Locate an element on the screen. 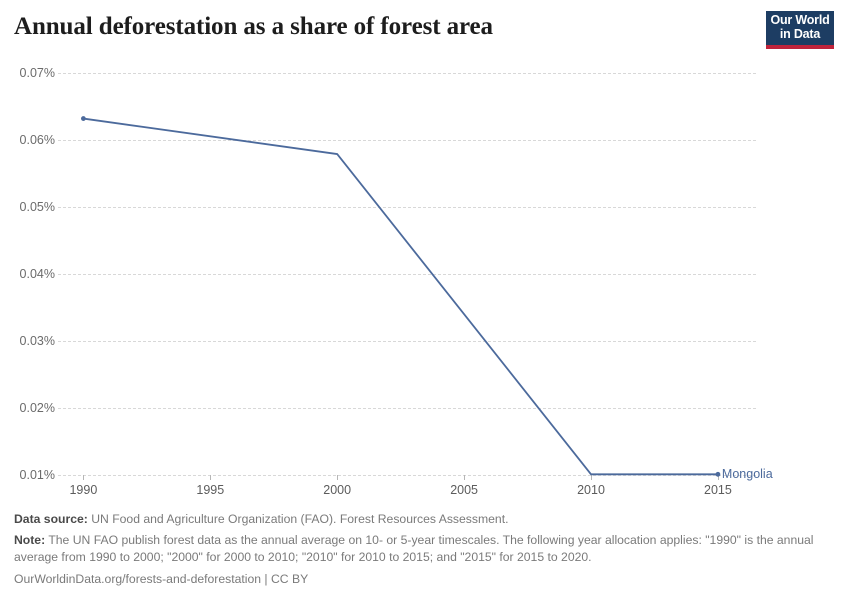  series-end-marker is located at coordinates (718, 474).